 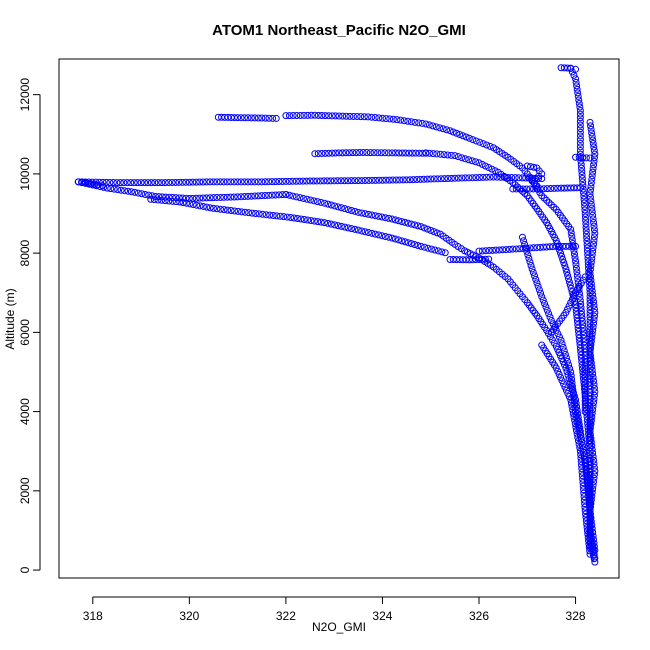 I want to click on y-tick-label: 2000, so click(x=25, y=490).